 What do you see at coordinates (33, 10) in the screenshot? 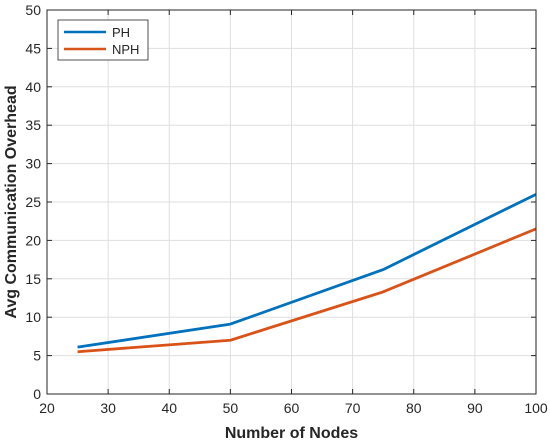
I see `y-tick-label: 50` at bounding box center [33, 10].